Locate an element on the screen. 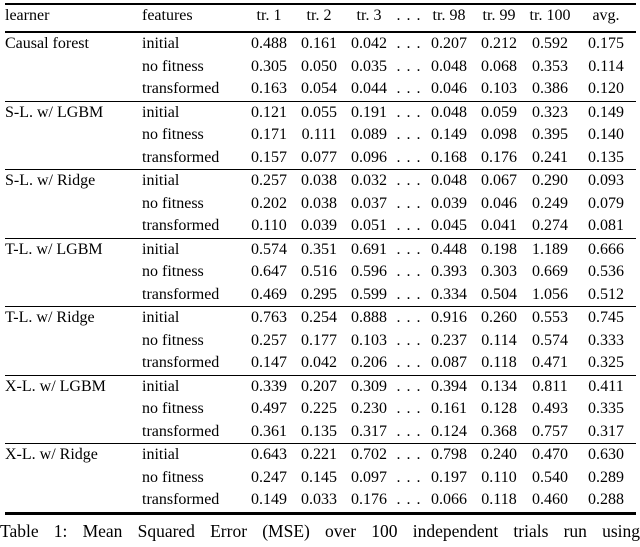 The height and width of the screenshot is (547, 640). trial-value-cell: 0.111 is located at coordinates (319, 134).